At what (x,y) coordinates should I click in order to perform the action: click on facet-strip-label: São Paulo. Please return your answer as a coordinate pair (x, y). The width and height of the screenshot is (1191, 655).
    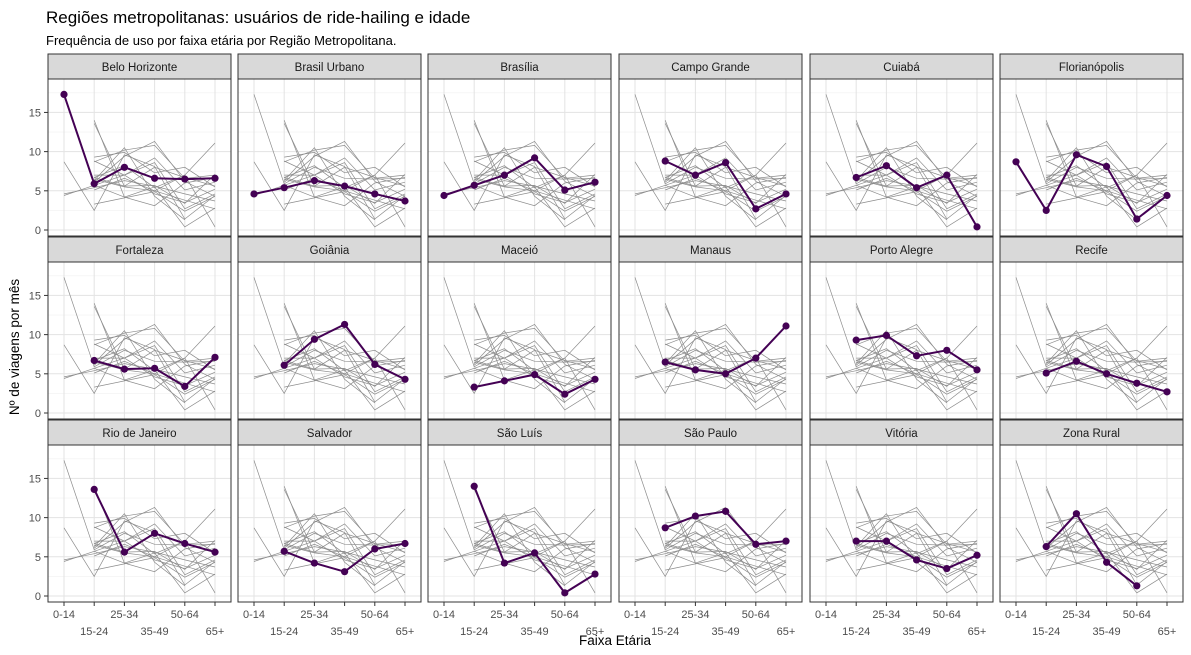
    Looking at the image, I should click on (710, 434).